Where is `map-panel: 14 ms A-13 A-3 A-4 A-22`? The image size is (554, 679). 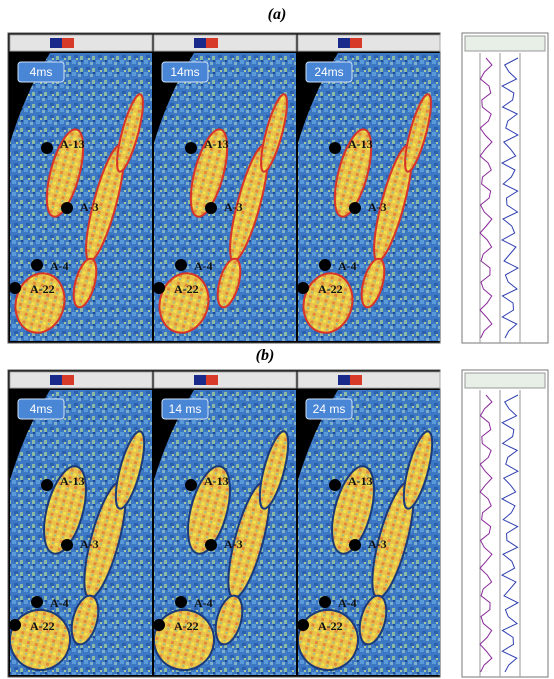
map-panel: 14 ms A-13 A-3 A-4 A-22 is located at coordinates (225, 523).